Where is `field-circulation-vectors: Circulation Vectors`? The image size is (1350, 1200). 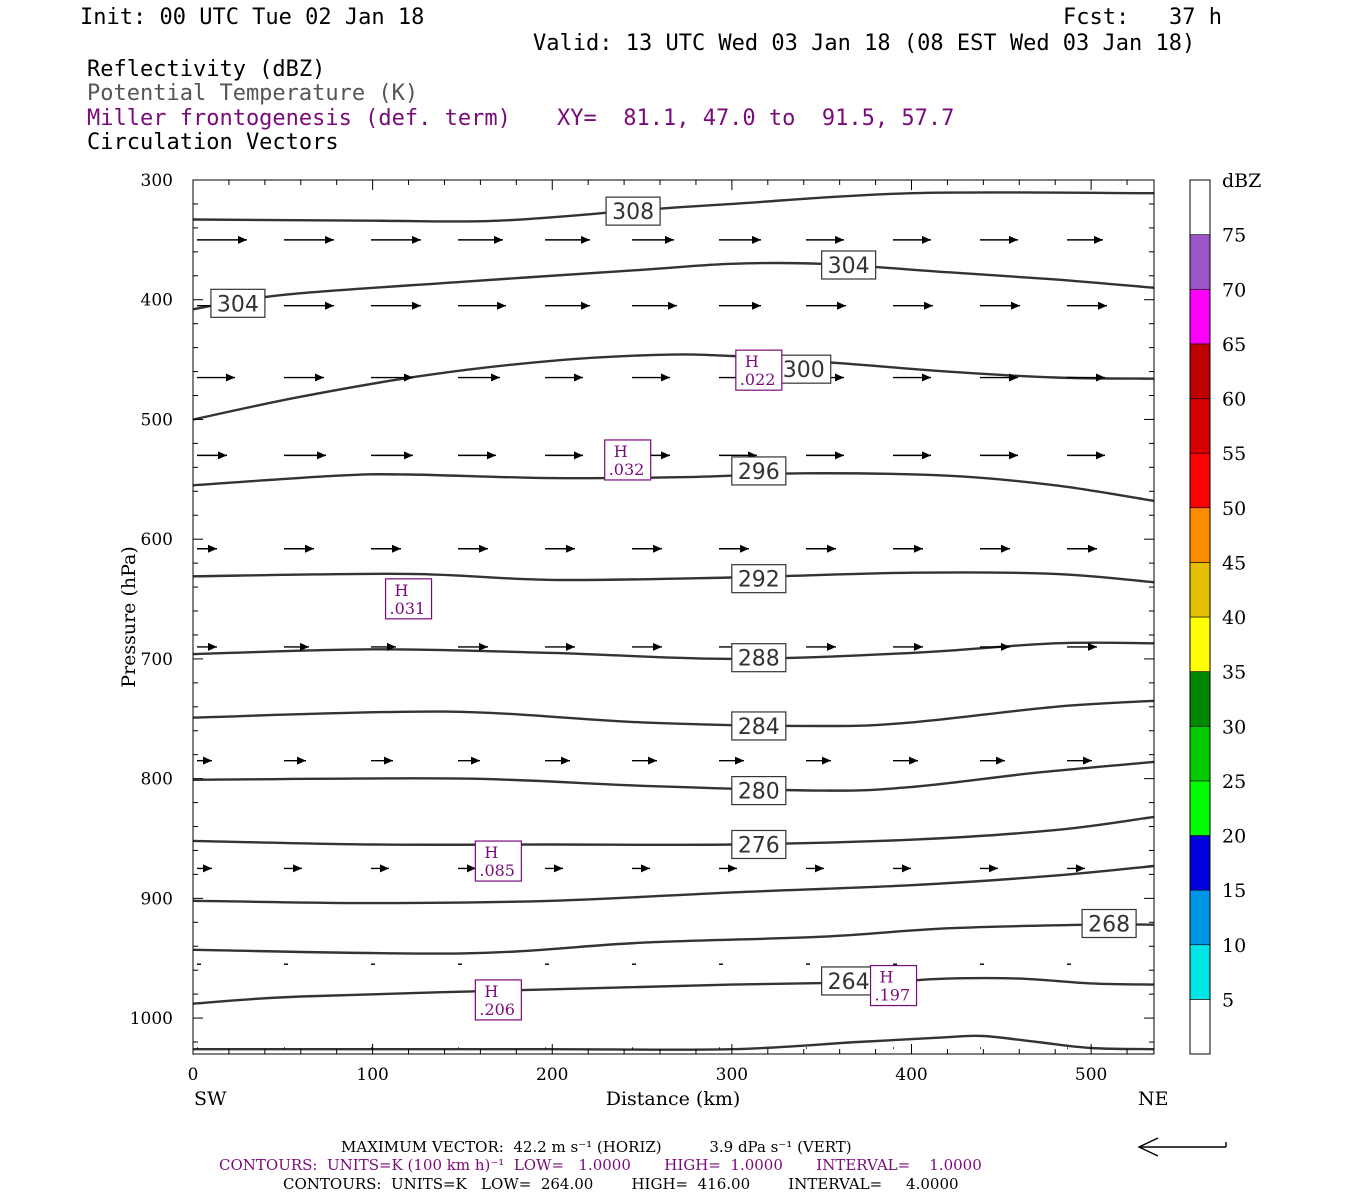 field-circulation-vectors: Circulation Vectors is located at coordinates (213, 142).